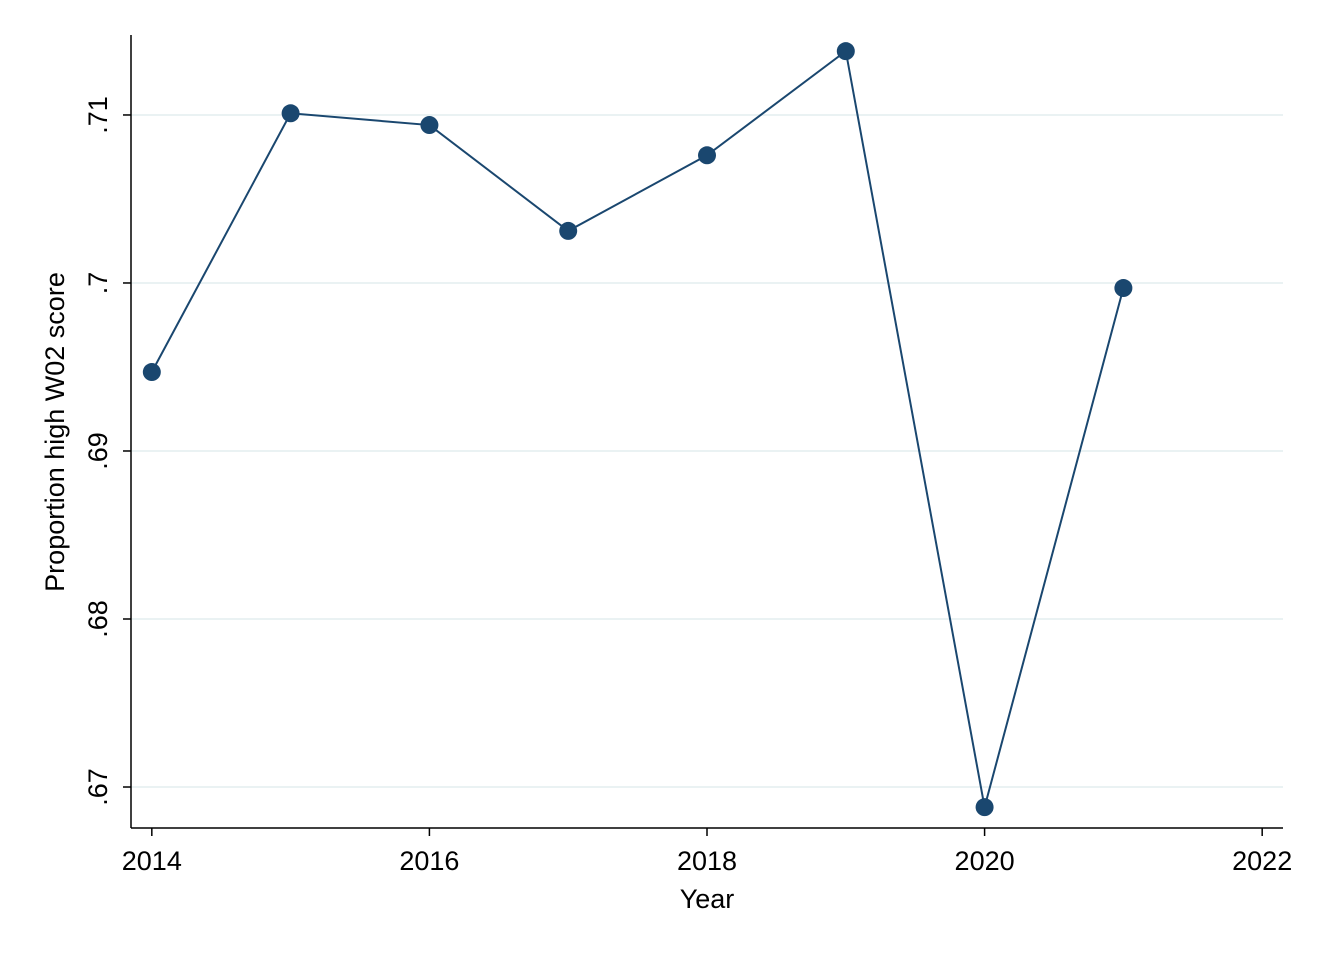 This screenshot has height=960, width=1320. I want to click on x-tick-label: 2016, so click(429, 861).